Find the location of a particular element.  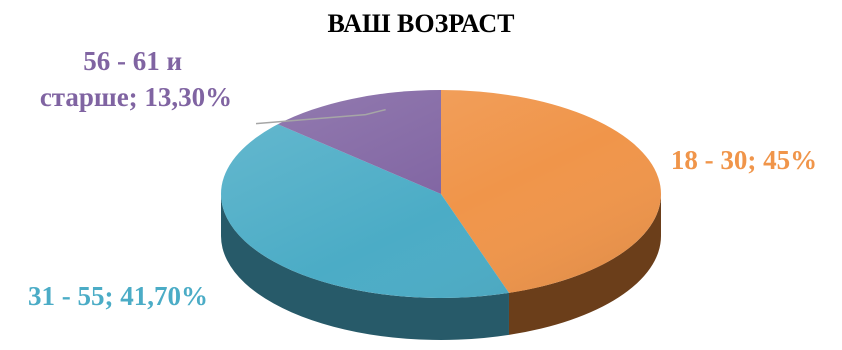

data-label-56-61-line-1: 56 - 61 и is located at coordinates (132, 61).